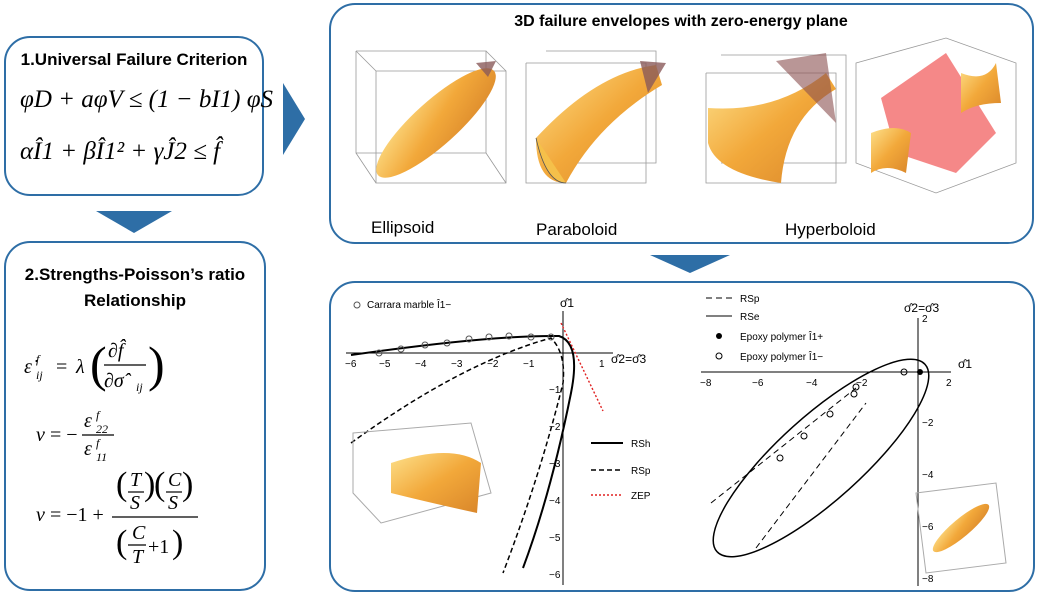 The image size is (1038, 596). Describe the element at coordinates (101, 457) in the screenshot. I see `svg-text: 11` at that location.